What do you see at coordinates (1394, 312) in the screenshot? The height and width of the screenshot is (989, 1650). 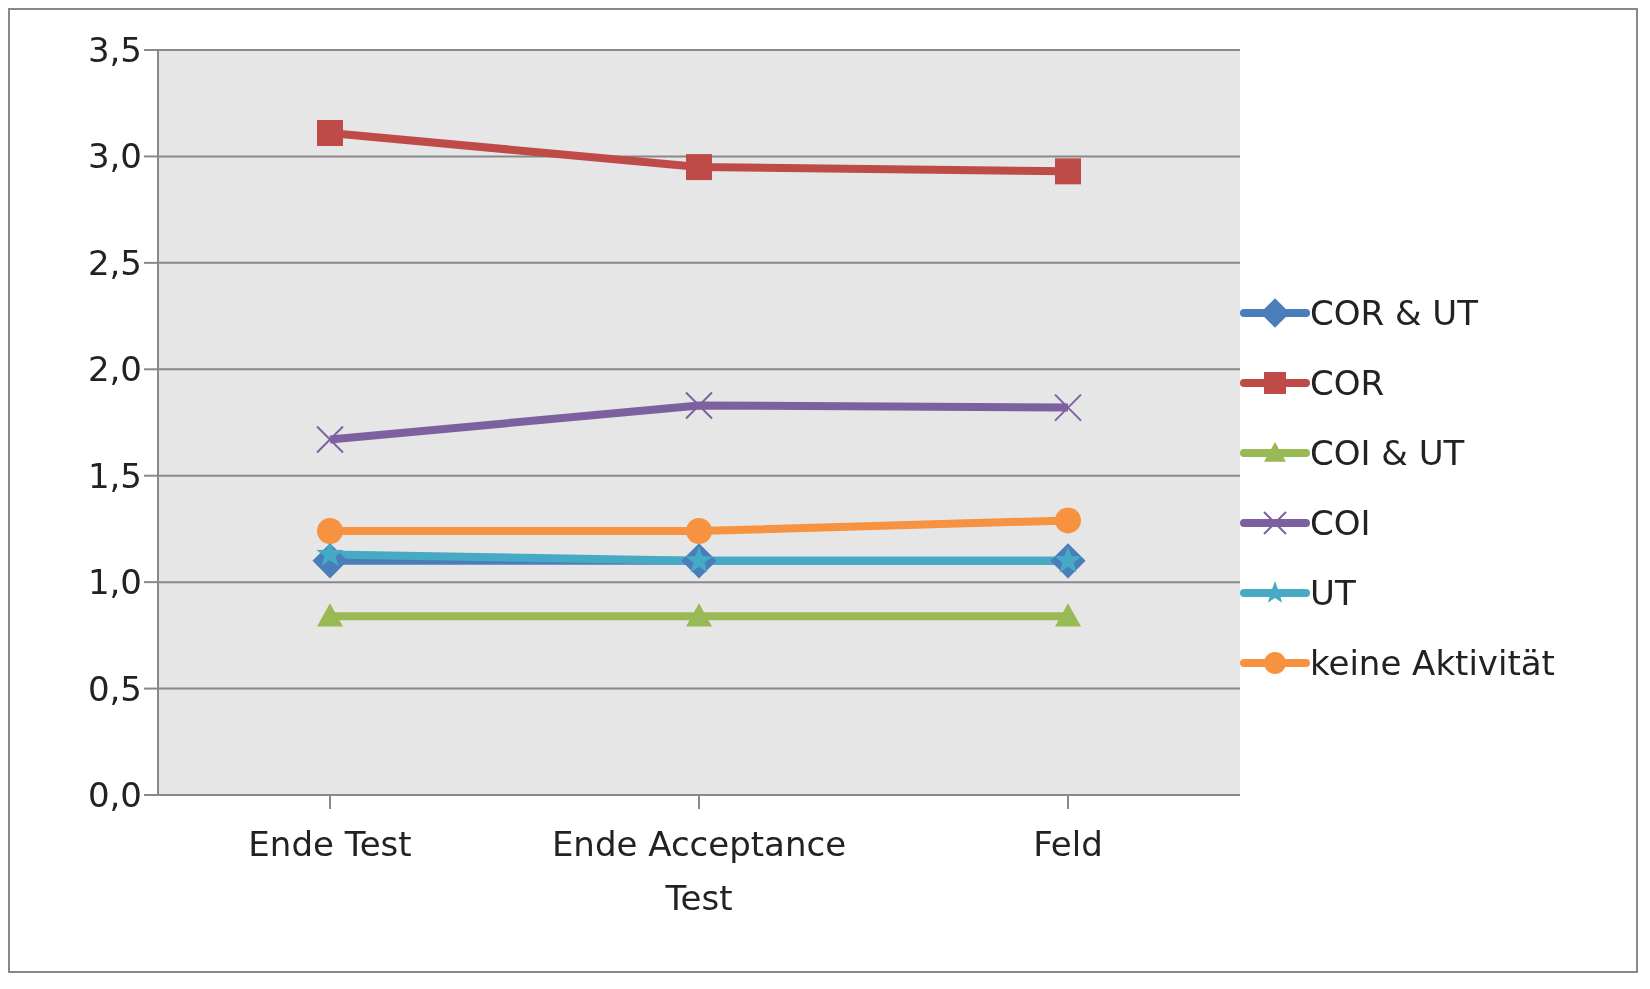 I see `legend-label: COR & UT` at bounding box center [1394, 312].